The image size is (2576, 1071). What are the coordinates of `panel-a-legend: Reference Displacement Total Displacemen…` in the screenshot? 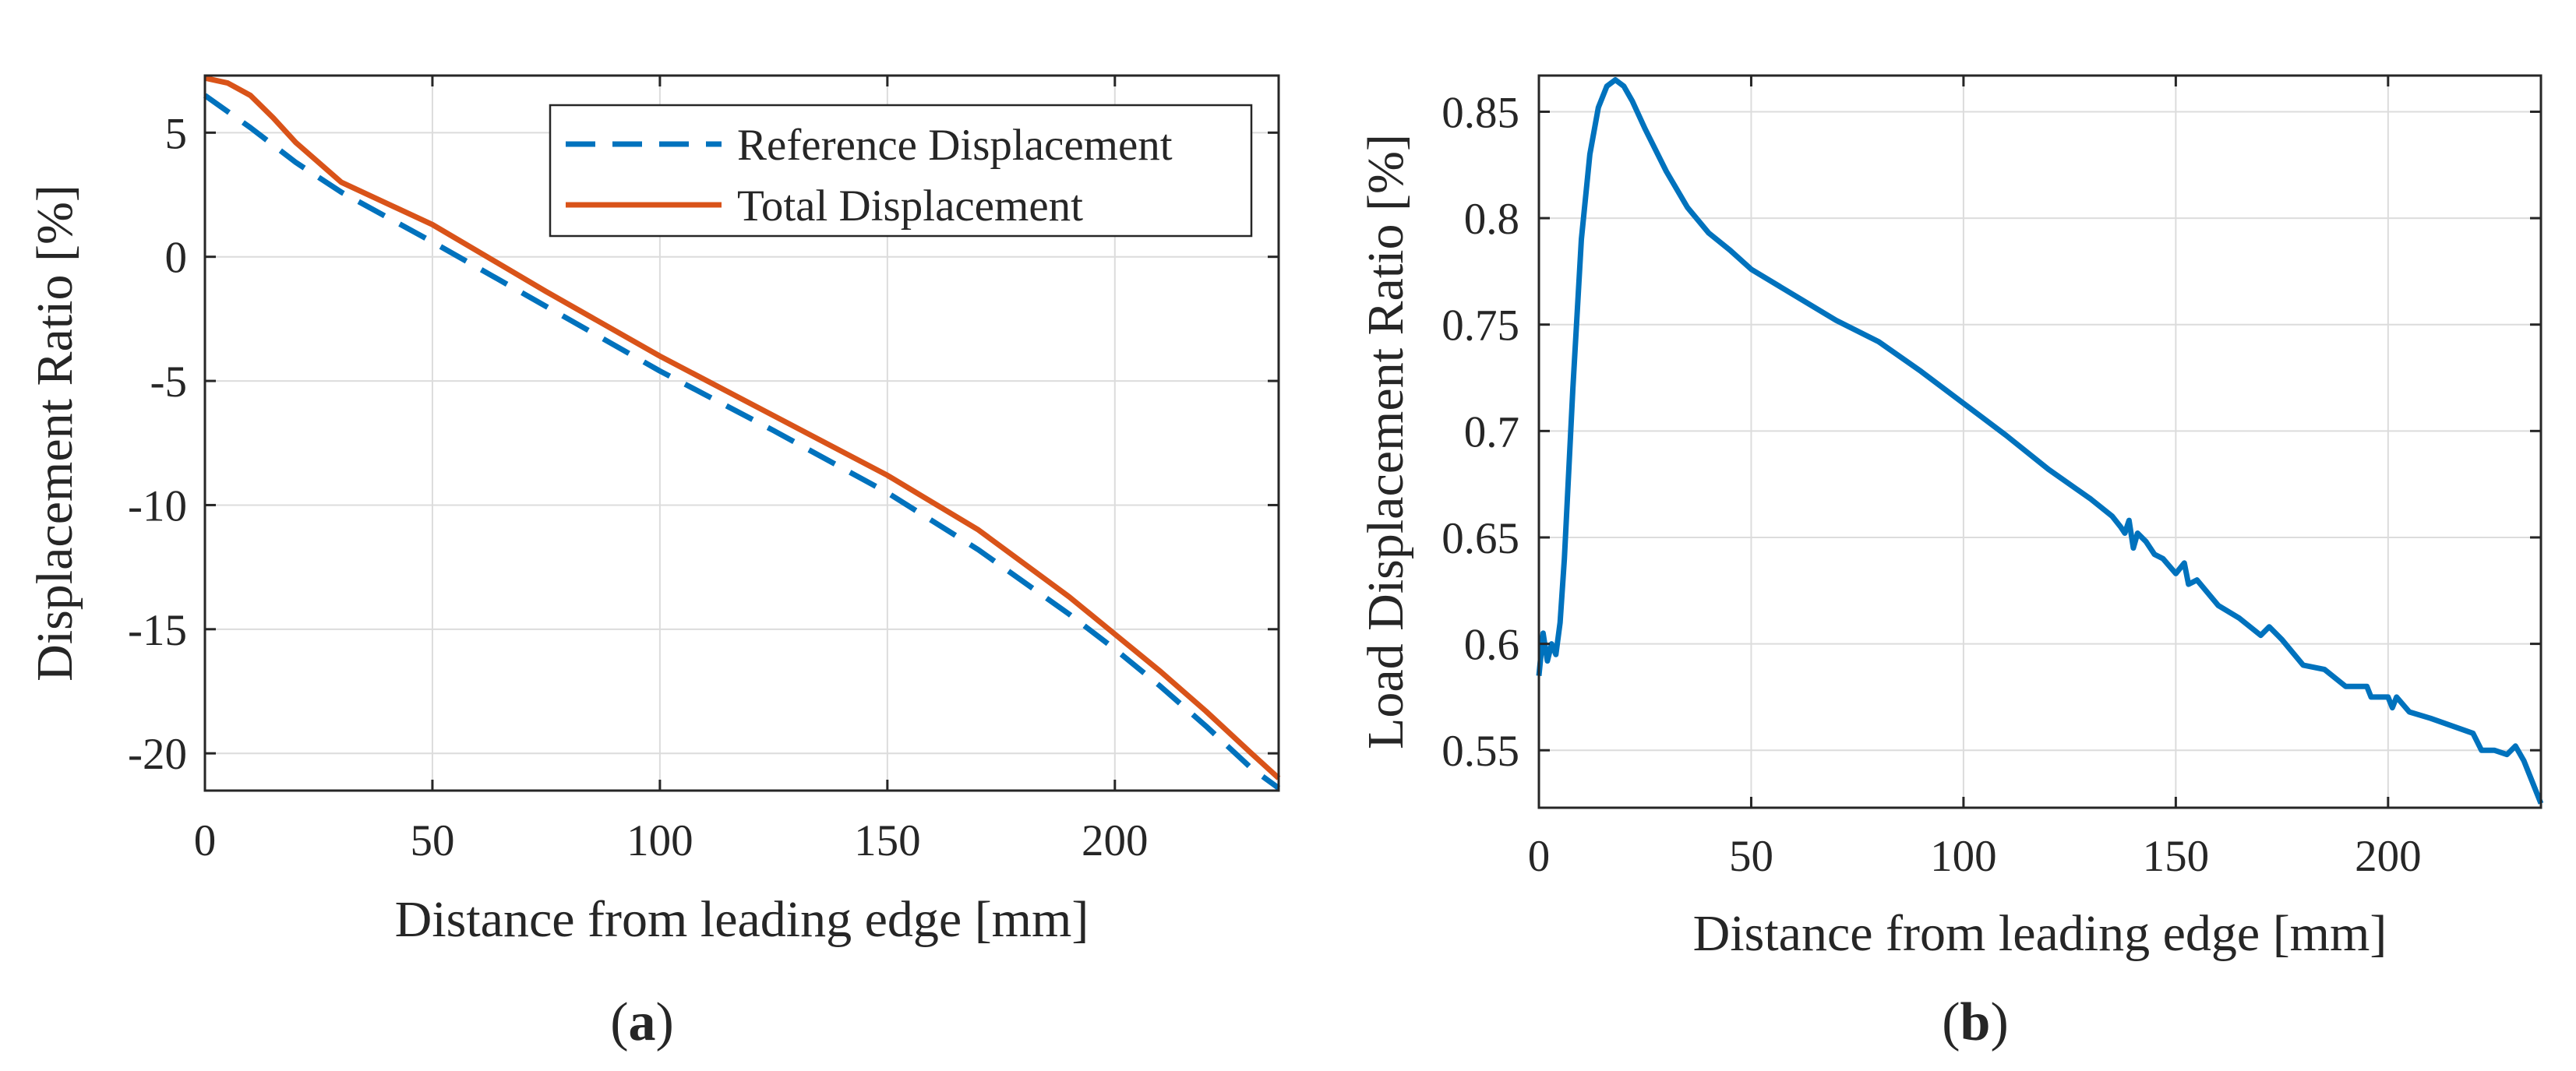 It's located at (901, 171).